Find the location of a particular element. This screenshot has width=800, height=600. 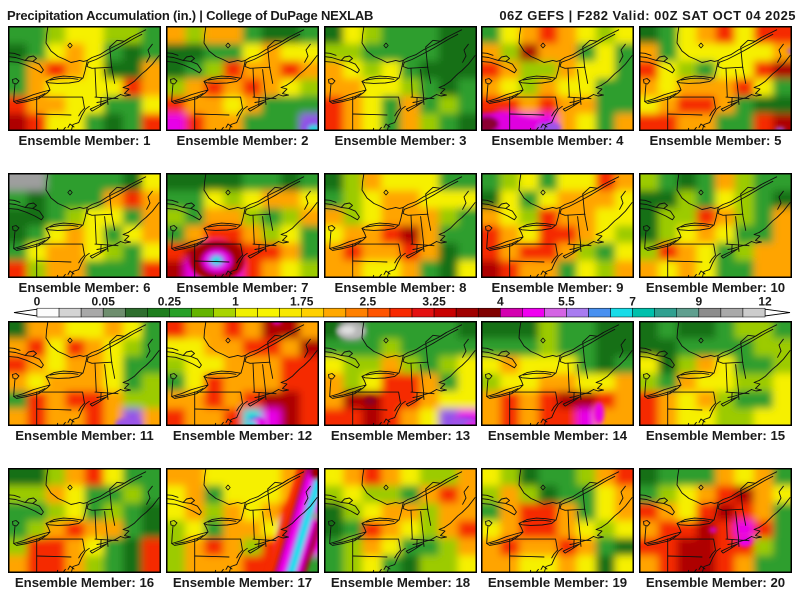

svg-text: 0.25 is located at coordinates (170, 302).